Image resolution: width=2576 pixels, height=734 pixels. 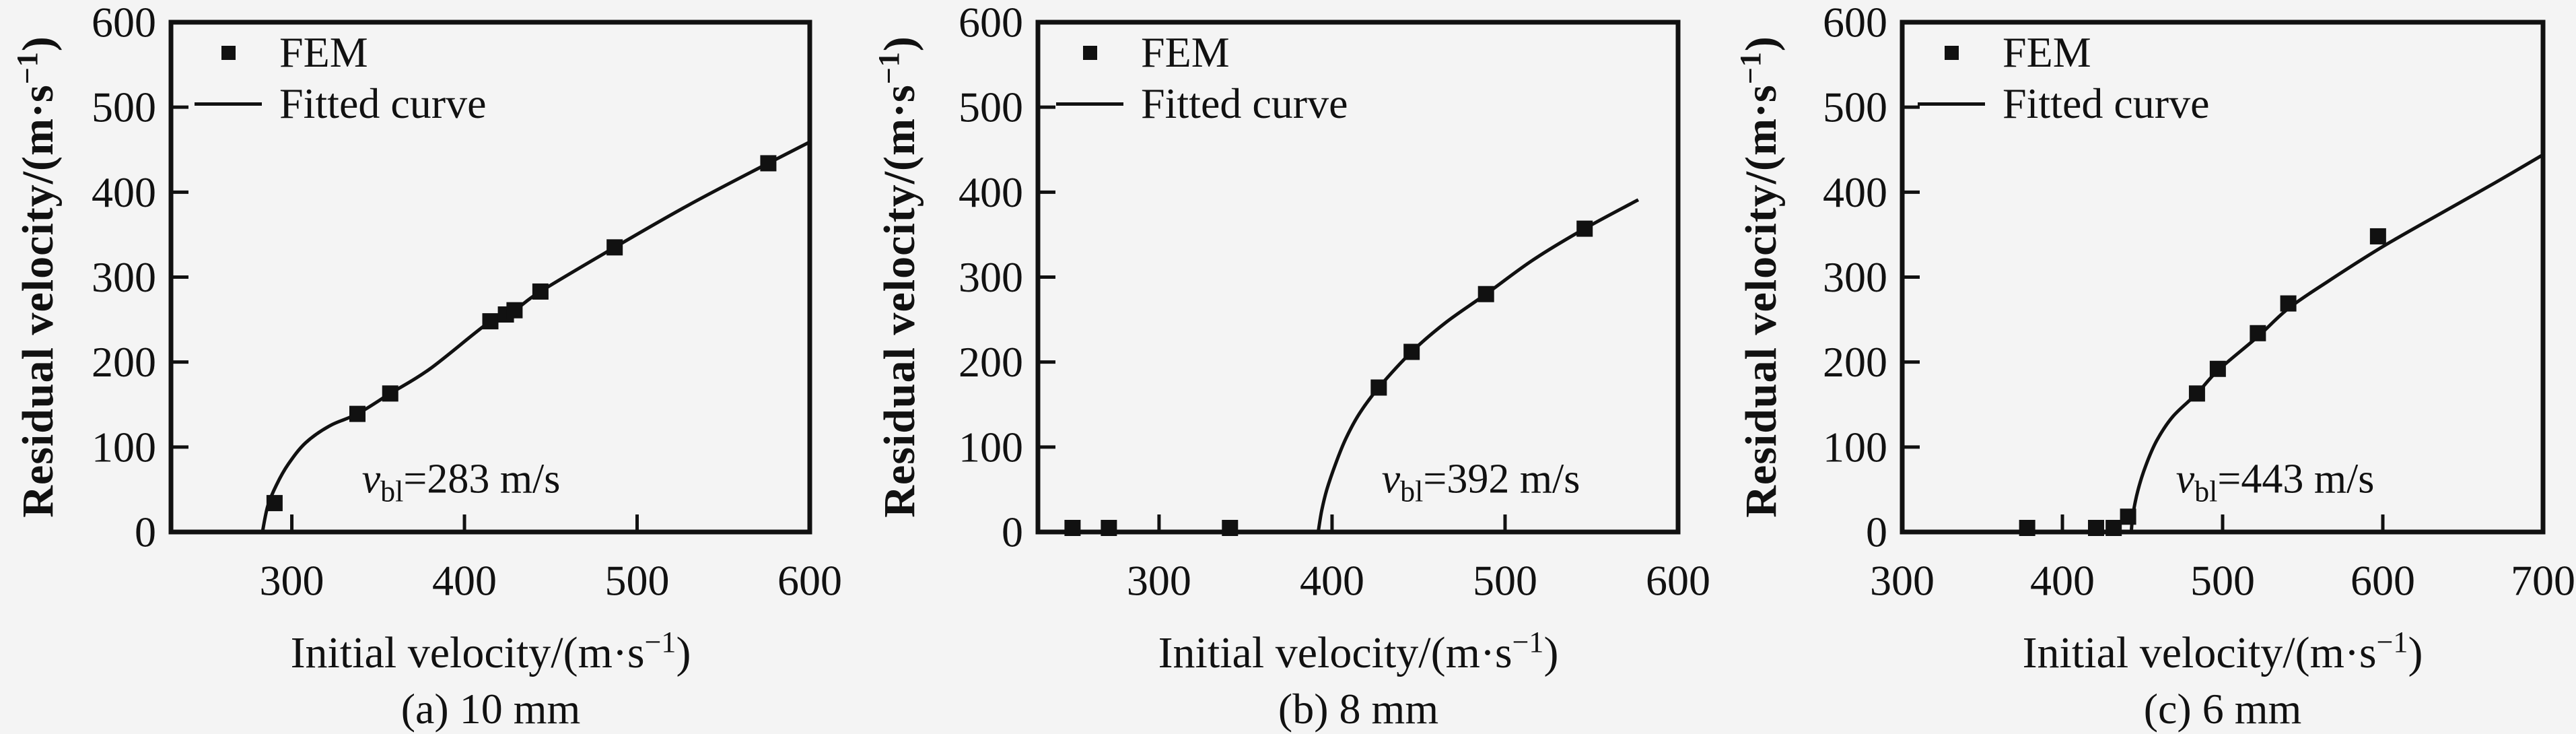 I want to click on subplot-caption: (a) 10 mm, so click(x=491, y=709).